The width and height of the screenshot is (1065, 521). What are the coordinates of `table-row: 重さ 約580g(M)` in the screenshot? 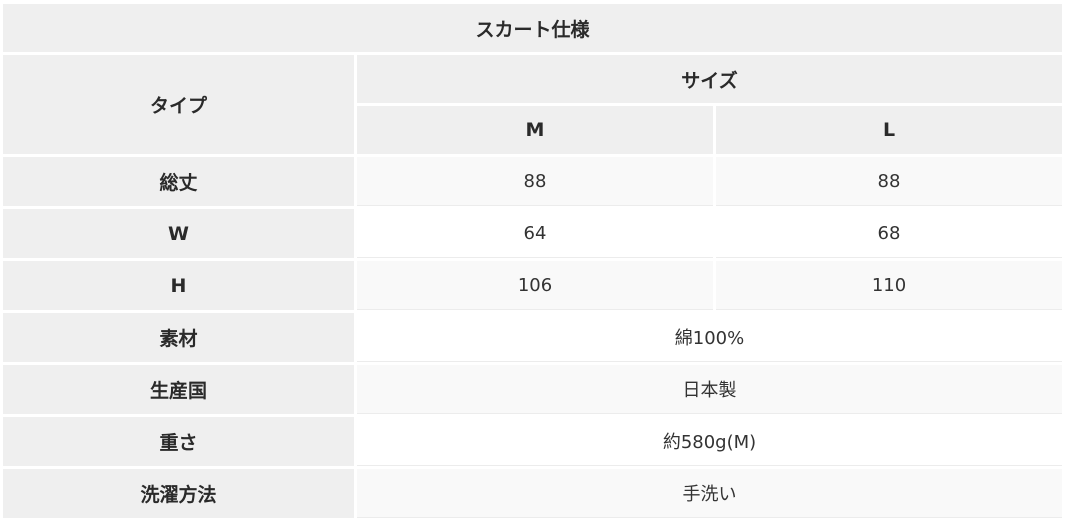 It's located at (533, 441).